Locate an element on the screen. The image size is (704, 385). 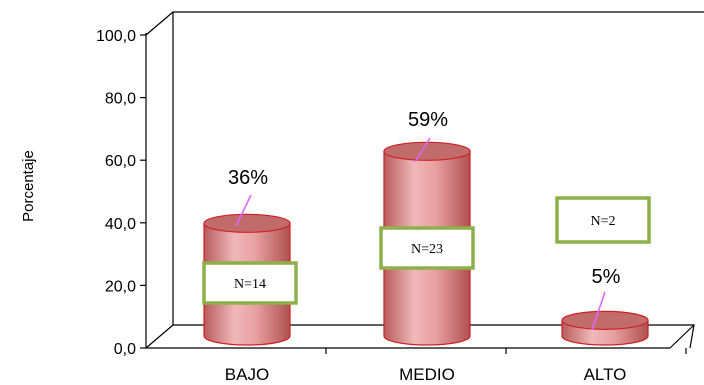
y-tick-label: 60,0 is located at coordinates (120, 161).